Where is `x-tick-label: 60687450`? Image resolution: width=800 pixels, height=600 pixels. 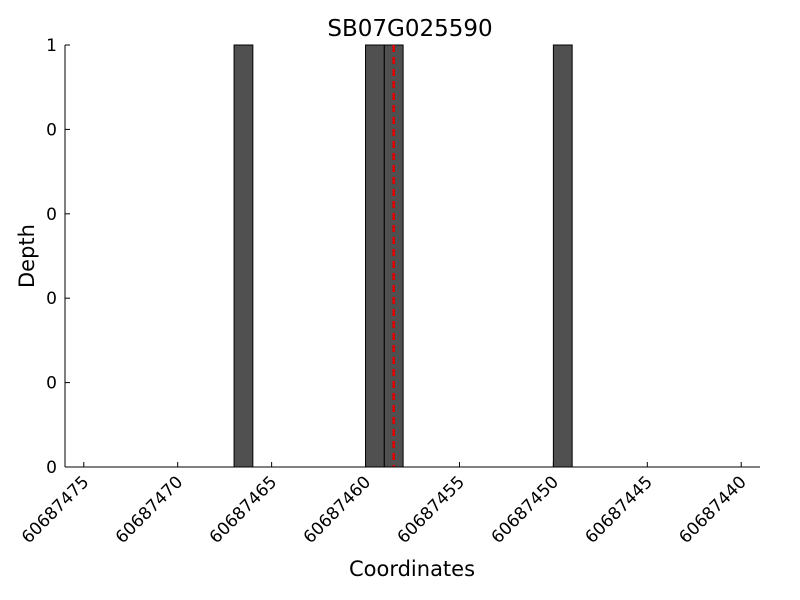
x-tick-label: 60687450 is located at coordinates (525, 509).